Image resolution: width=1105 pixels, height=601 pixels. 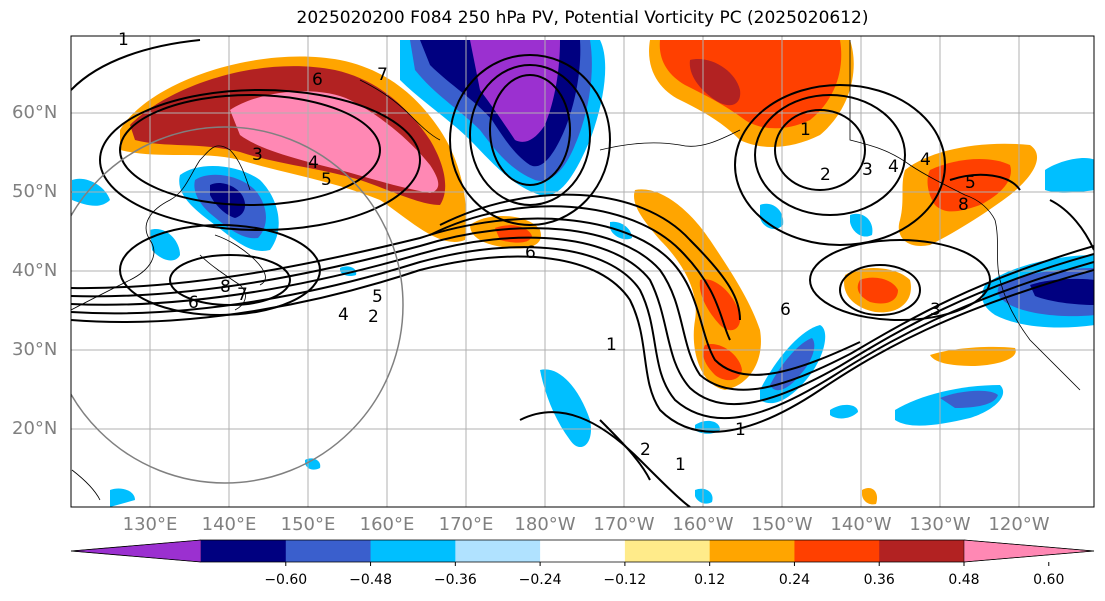 I want to click on colorbar, so click(x=582, y=552).